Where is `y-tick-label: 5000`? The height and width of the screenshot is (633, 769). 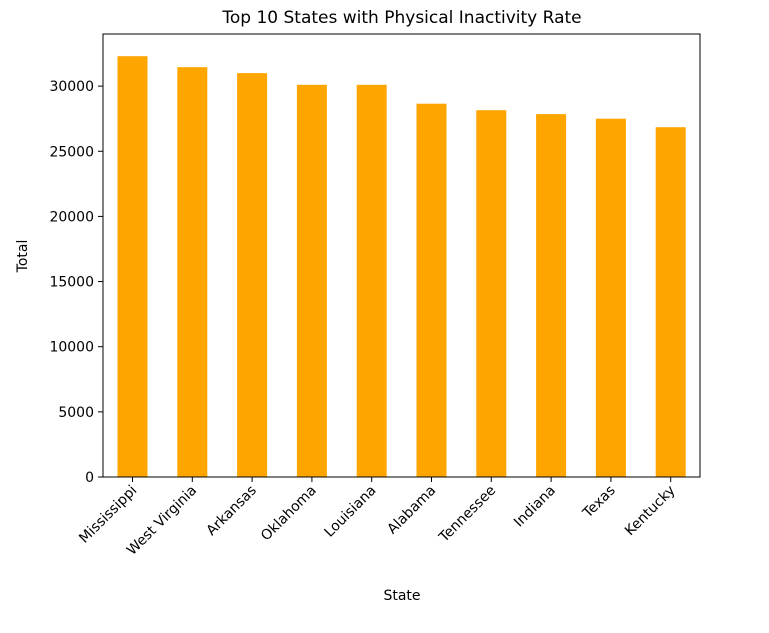 y-tick-label: 5000 is located at coordinates (76, 413).